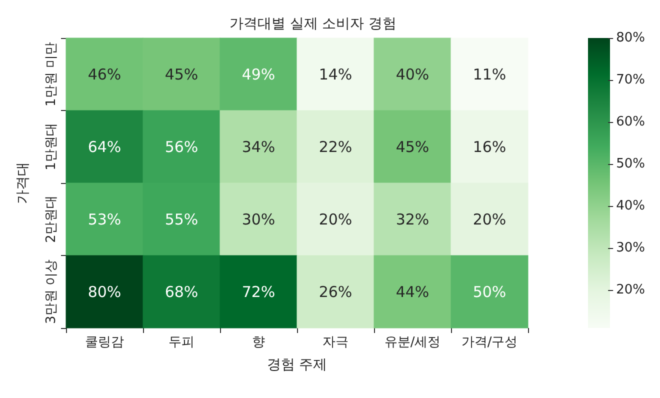 This screenshot has width=660, height=398. I want to click on color-bar-label: 20%, so click(631, 290).